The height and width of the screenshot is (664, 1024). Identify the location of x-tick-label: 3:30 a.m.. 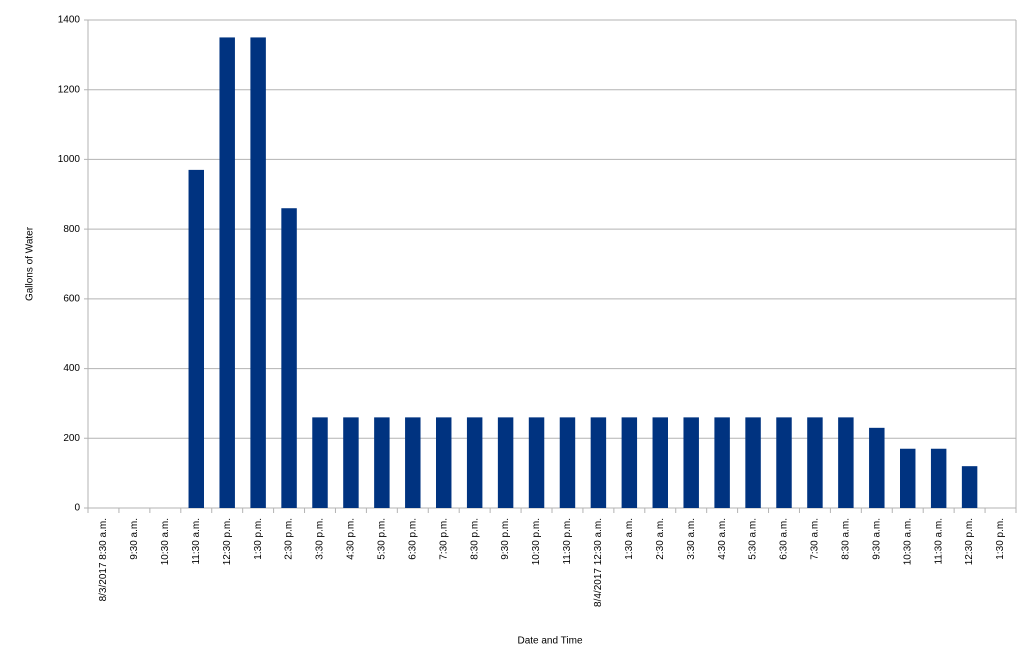
(691, 539).